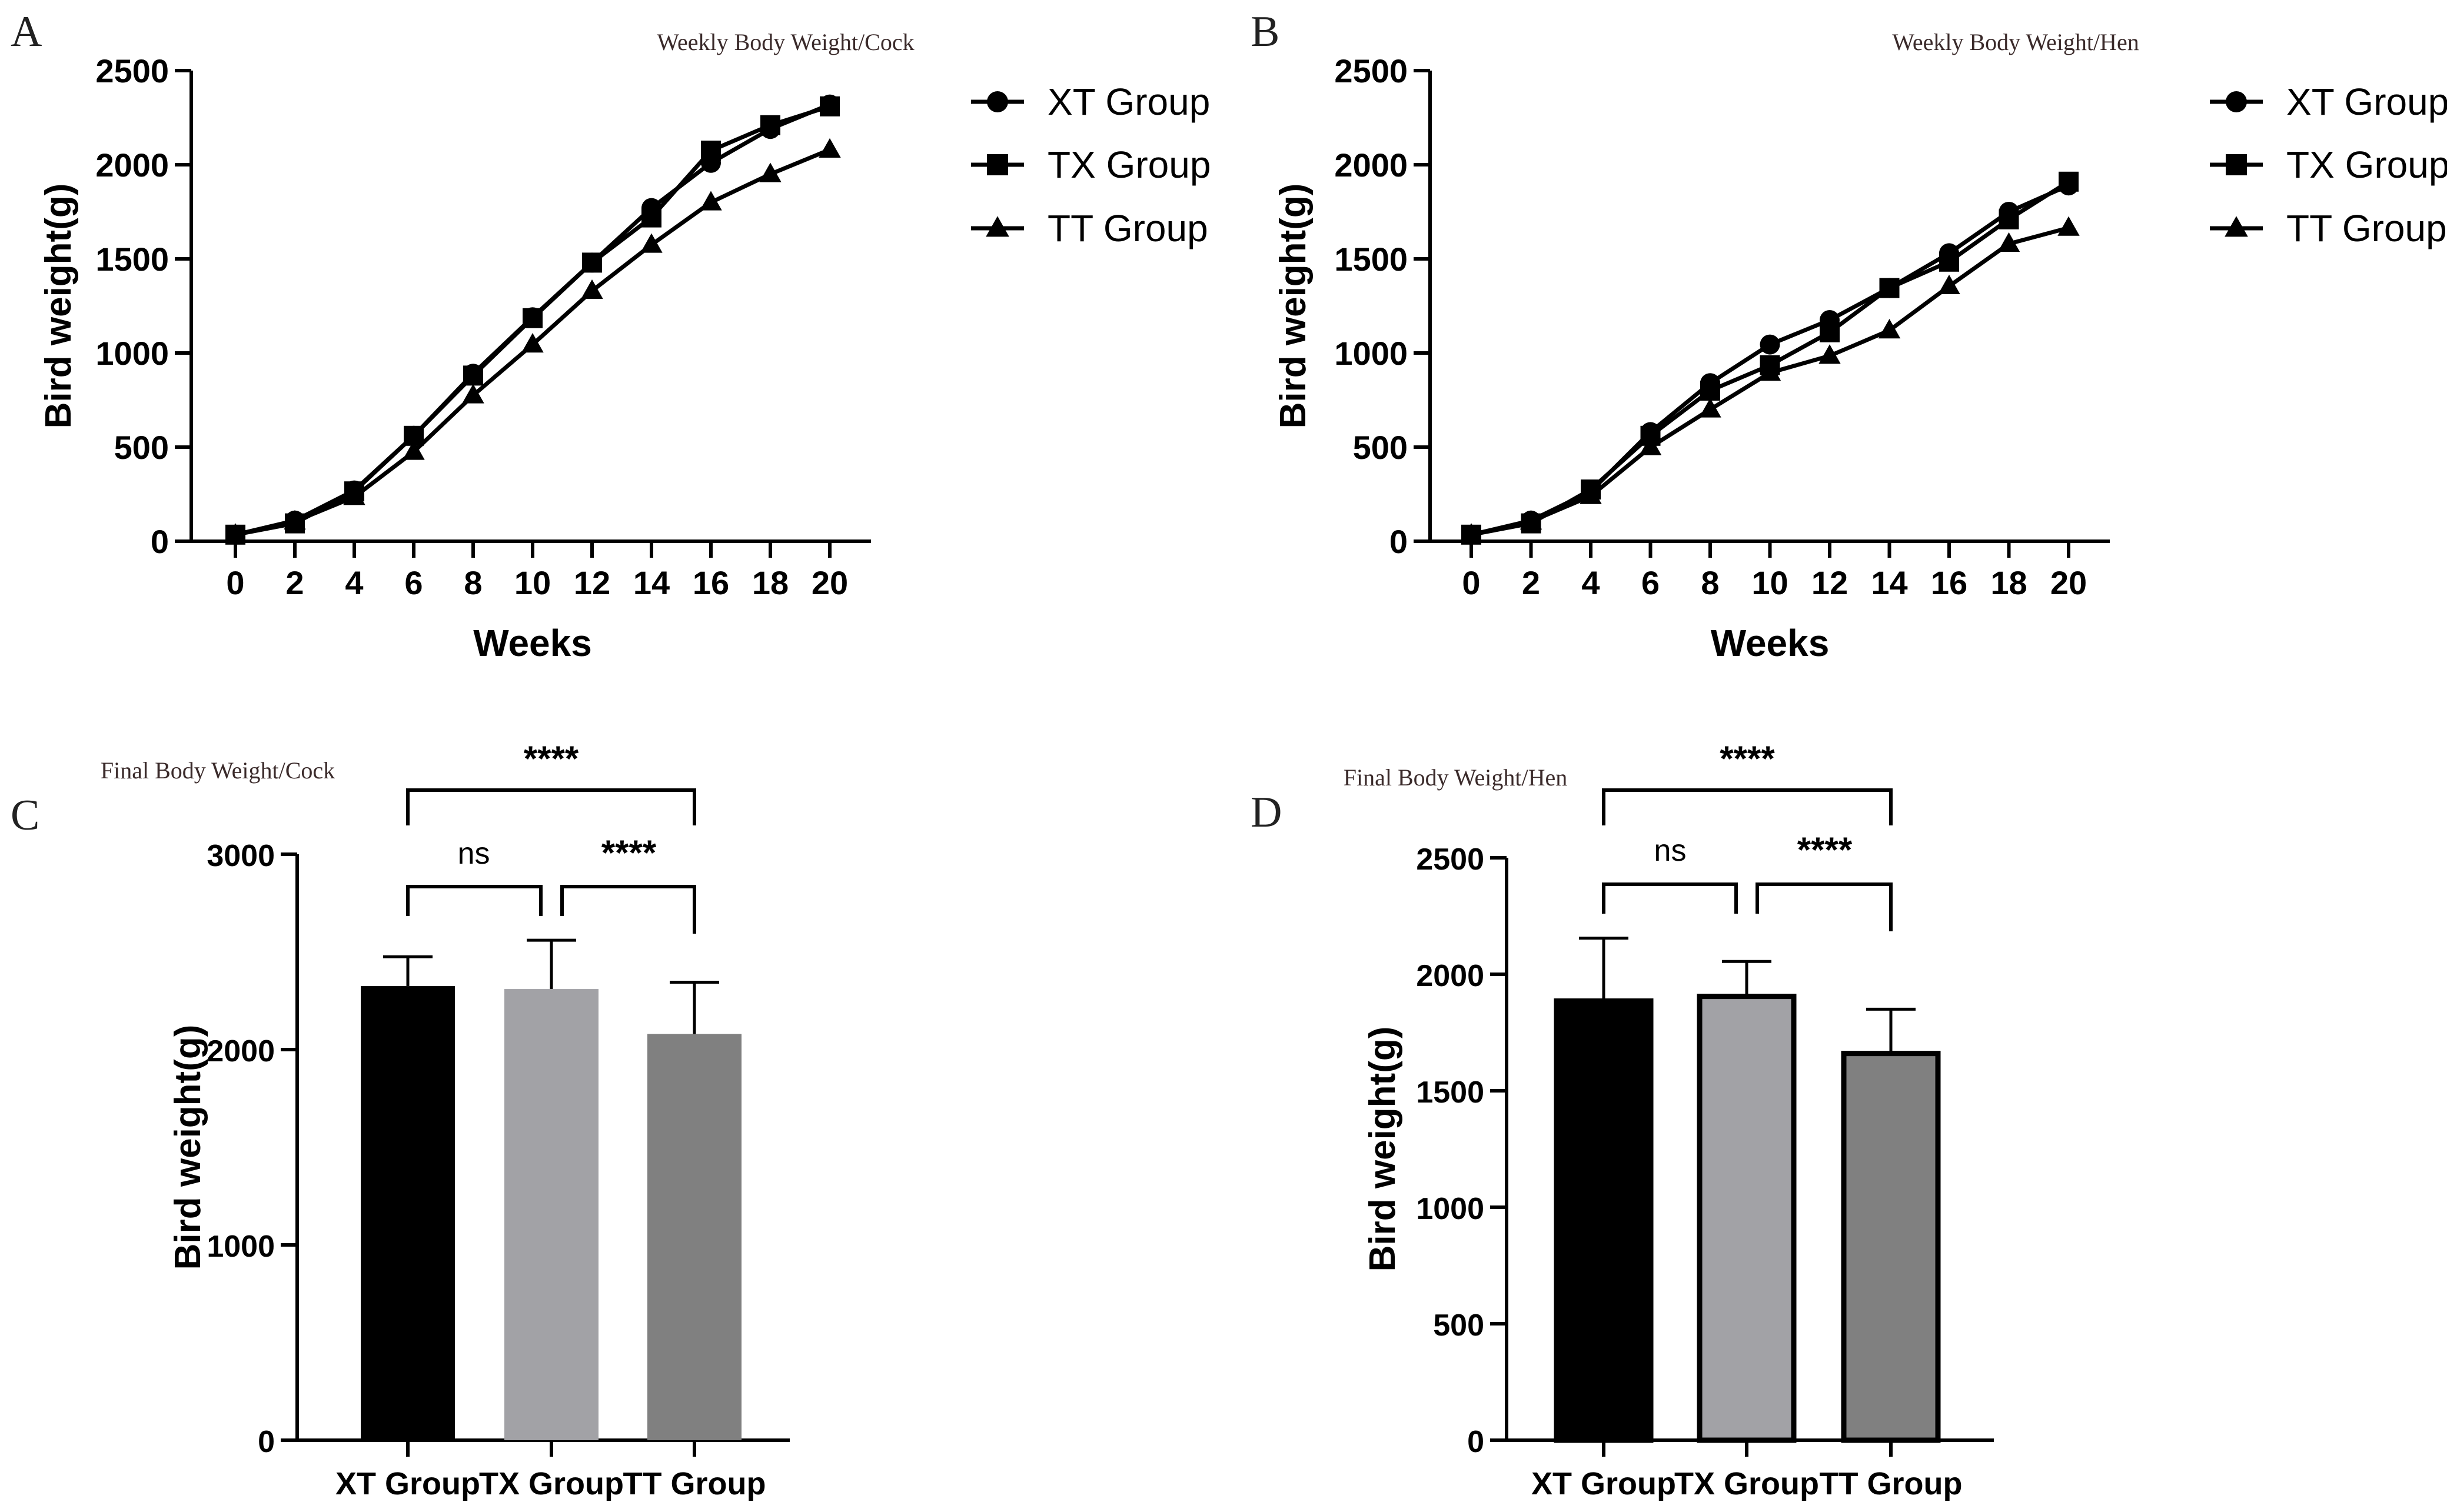 This screenshot has height=1512, width=2447. I want to click on x-axis-label: Weeks, so click(1770, 643).